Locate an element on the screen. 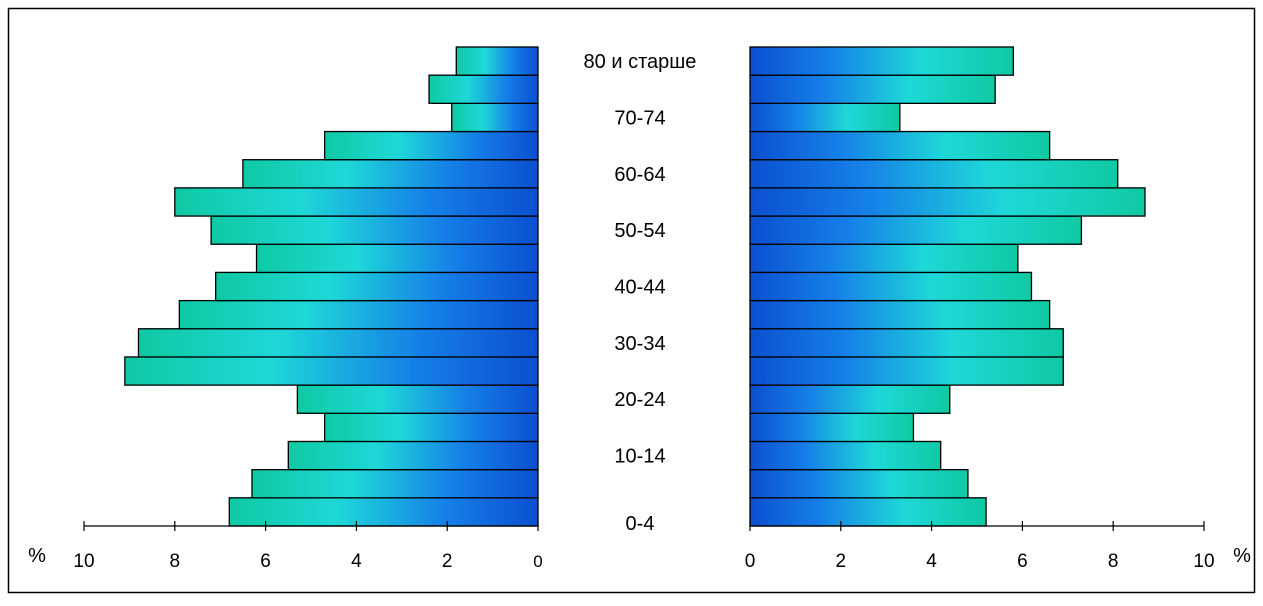 This screenshot has width=1263, height=606. axes is located at coordinates (644, 526).